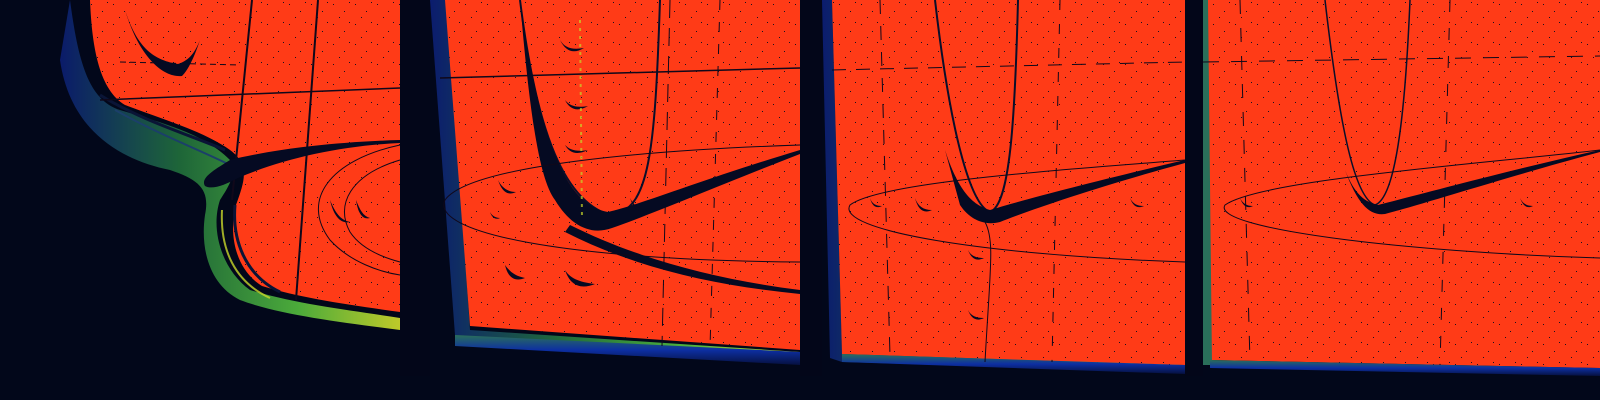 This screenshot has height=400, width=1600. I want to click on bottom-band, so click(800, 388).